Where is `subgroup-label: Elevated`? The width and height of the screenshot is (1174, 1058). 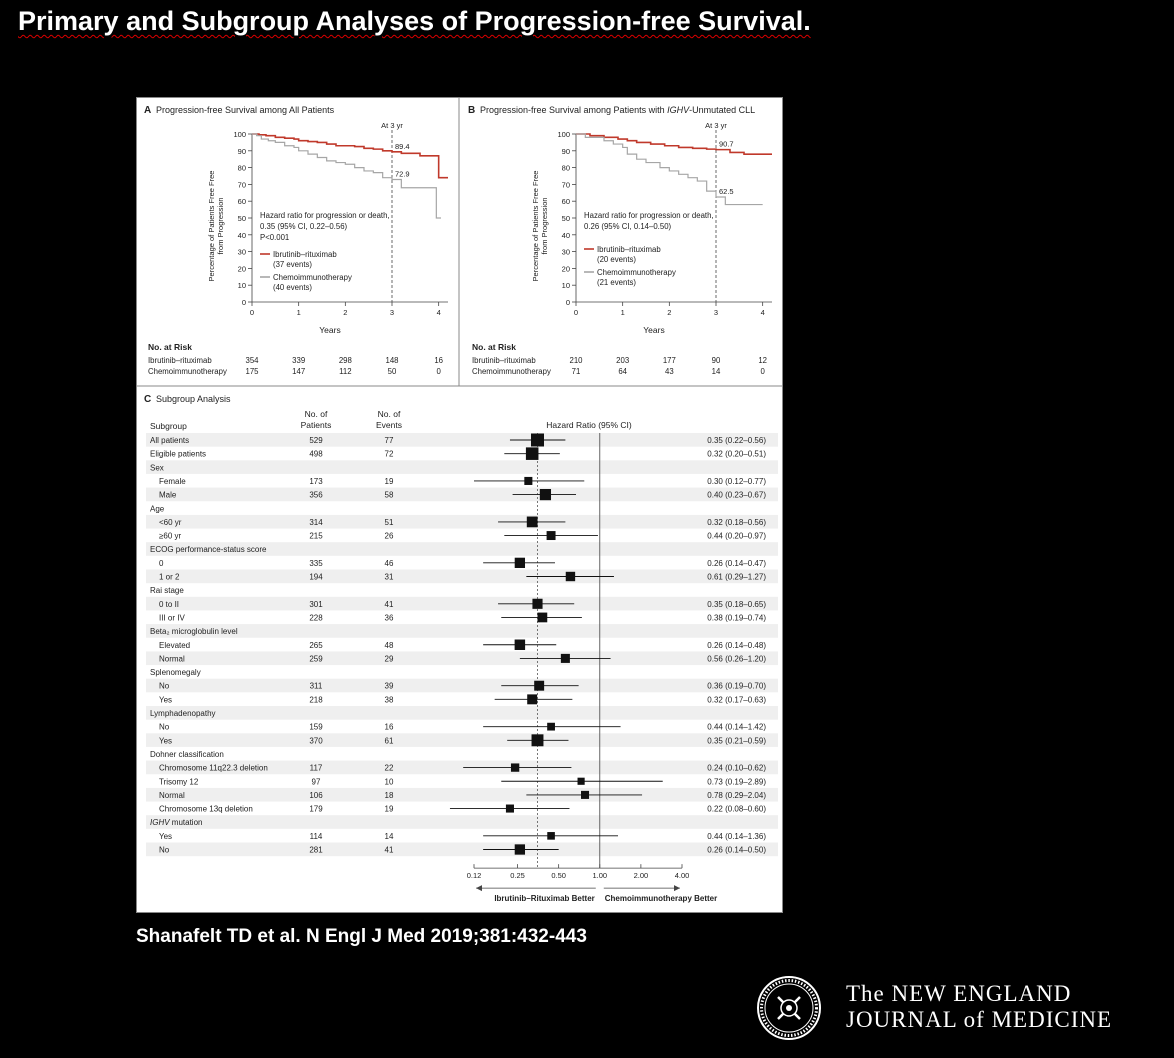
subgroup-label: Elevated is located at coordinates (174, 645).